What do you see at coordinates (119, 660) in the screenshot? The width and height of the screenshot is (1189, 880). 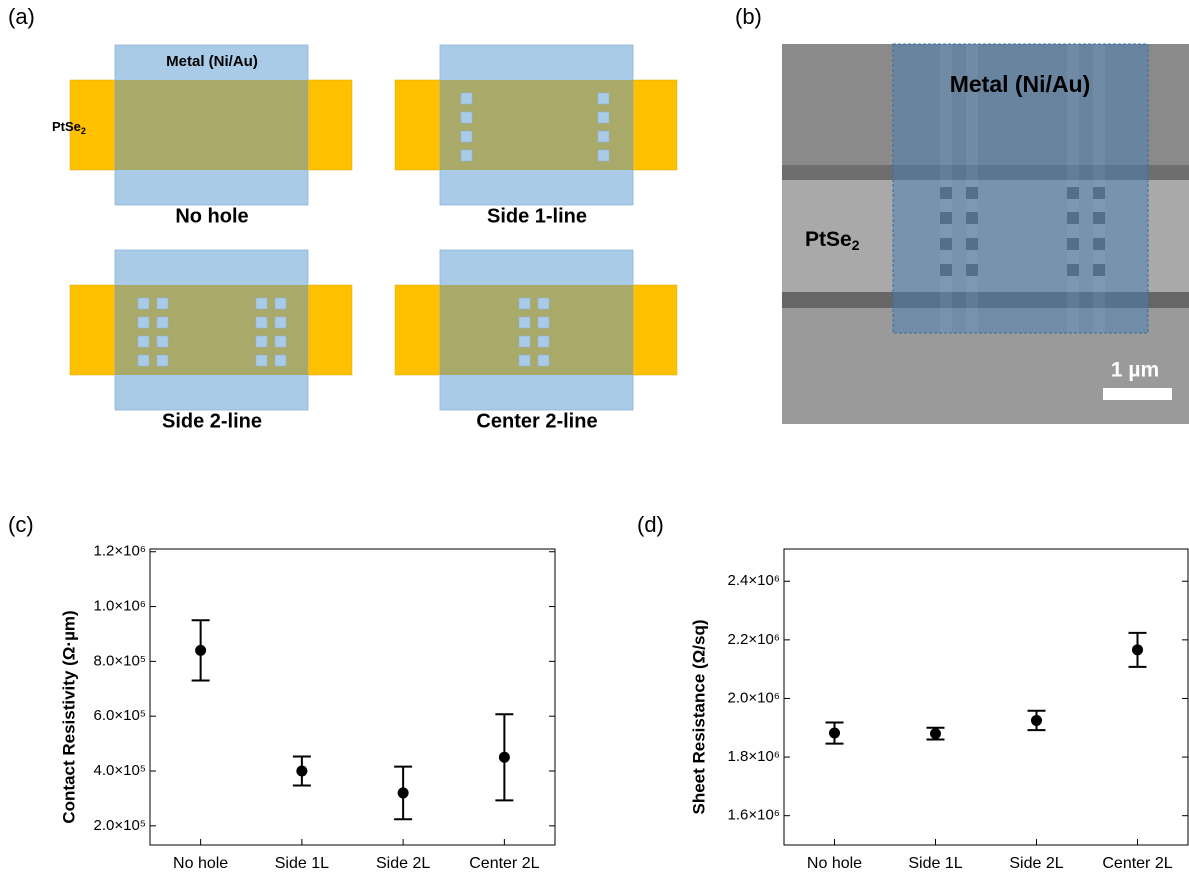 I see `y-tick-label: 8.0×10⁵` at bounding box center [119, 660].